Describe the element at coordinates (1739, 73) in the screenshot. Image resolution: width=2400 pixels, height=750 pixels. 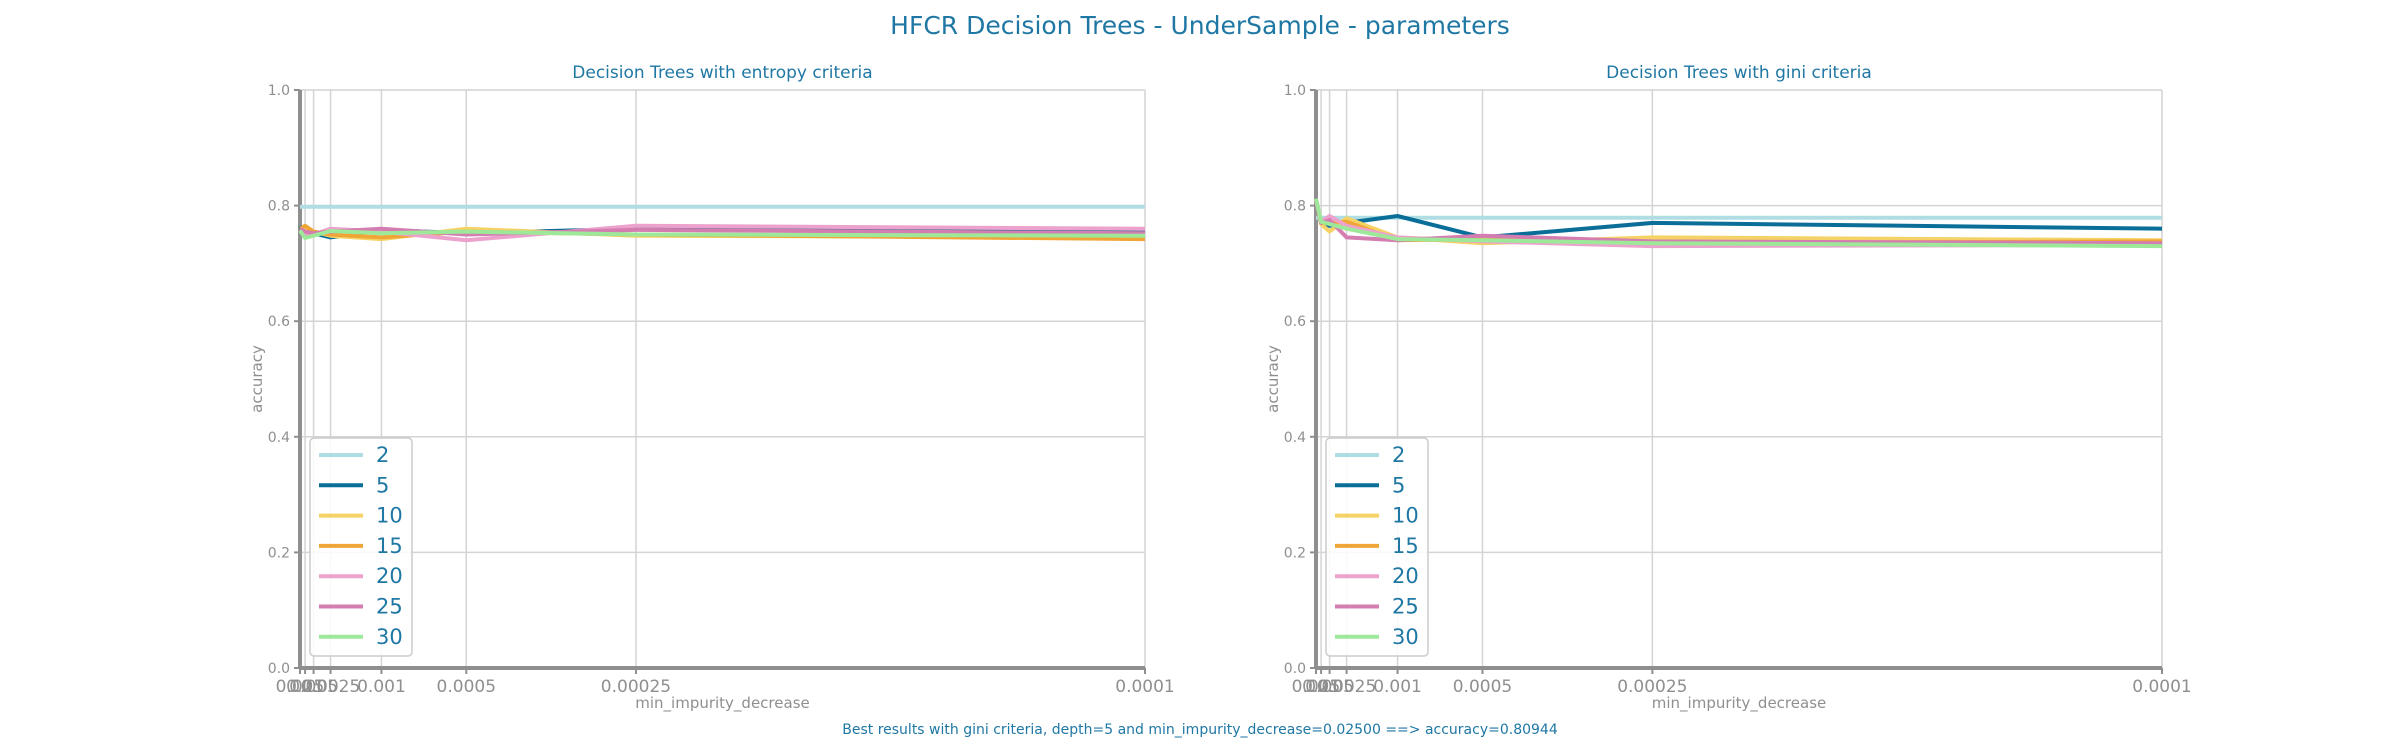
I see `panel-title: Decision Trees with gini criteria` at that location.